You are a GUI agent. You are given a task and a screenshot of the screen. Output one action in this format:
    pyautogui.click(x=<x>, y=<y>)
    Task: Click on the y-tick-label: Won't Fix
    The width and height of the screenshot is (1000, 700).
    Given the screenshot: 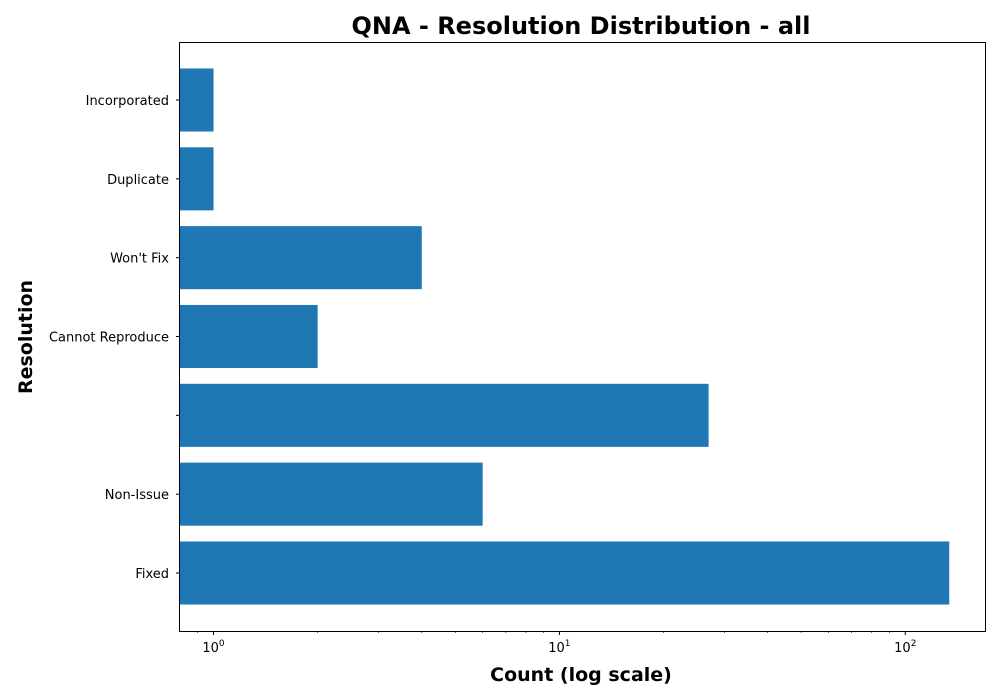 What is the action you would take?
    pyautogui.click(x=139, y=259)
    